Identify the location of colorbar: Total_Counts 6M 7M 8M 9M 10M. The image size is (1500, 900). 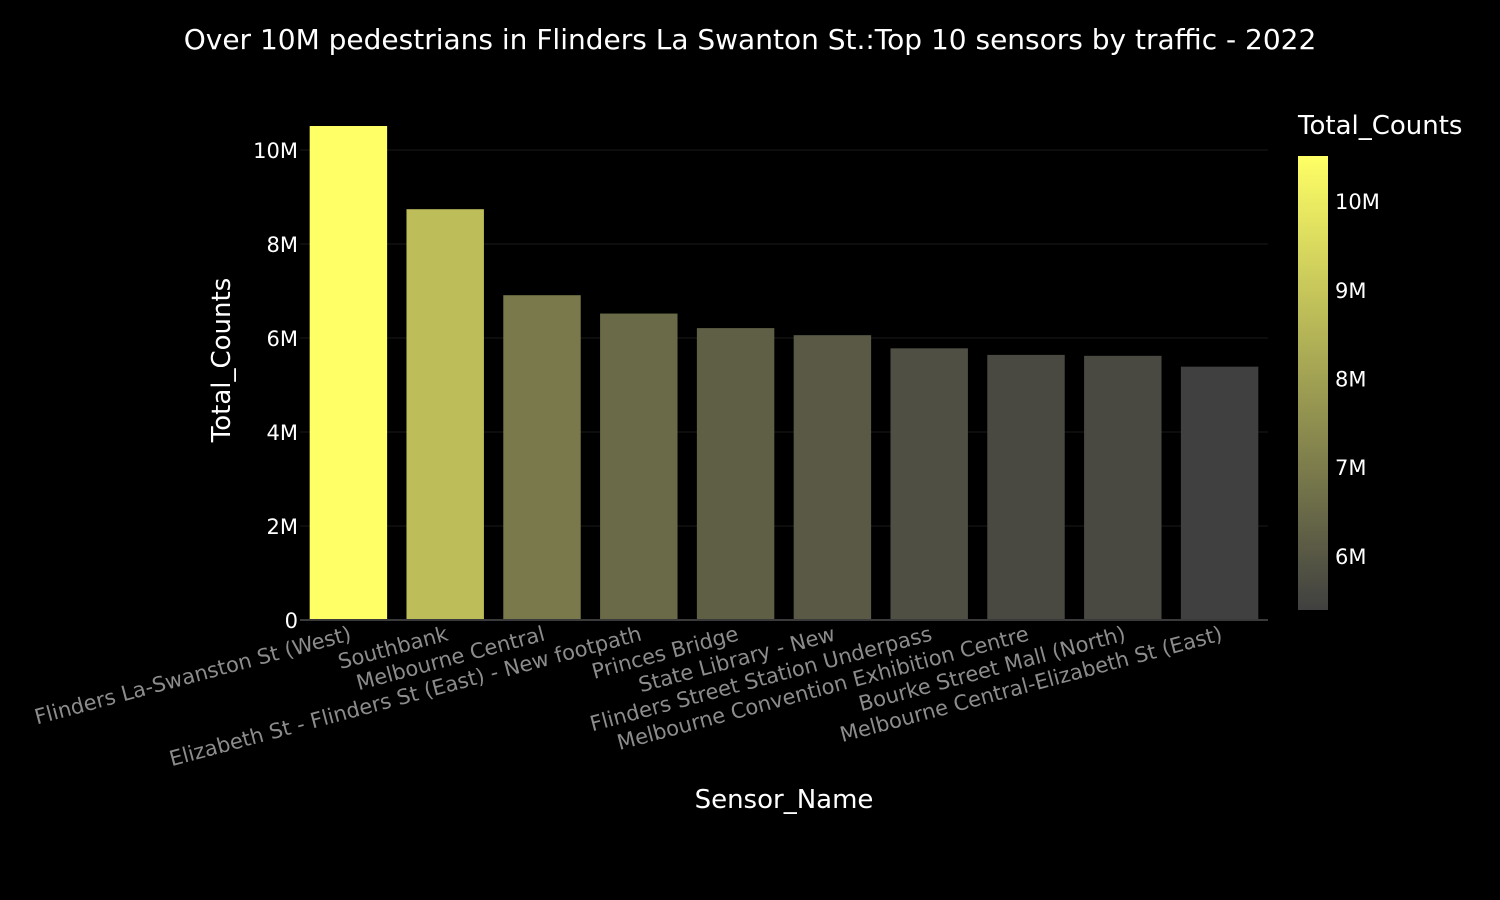
(1379, 360).